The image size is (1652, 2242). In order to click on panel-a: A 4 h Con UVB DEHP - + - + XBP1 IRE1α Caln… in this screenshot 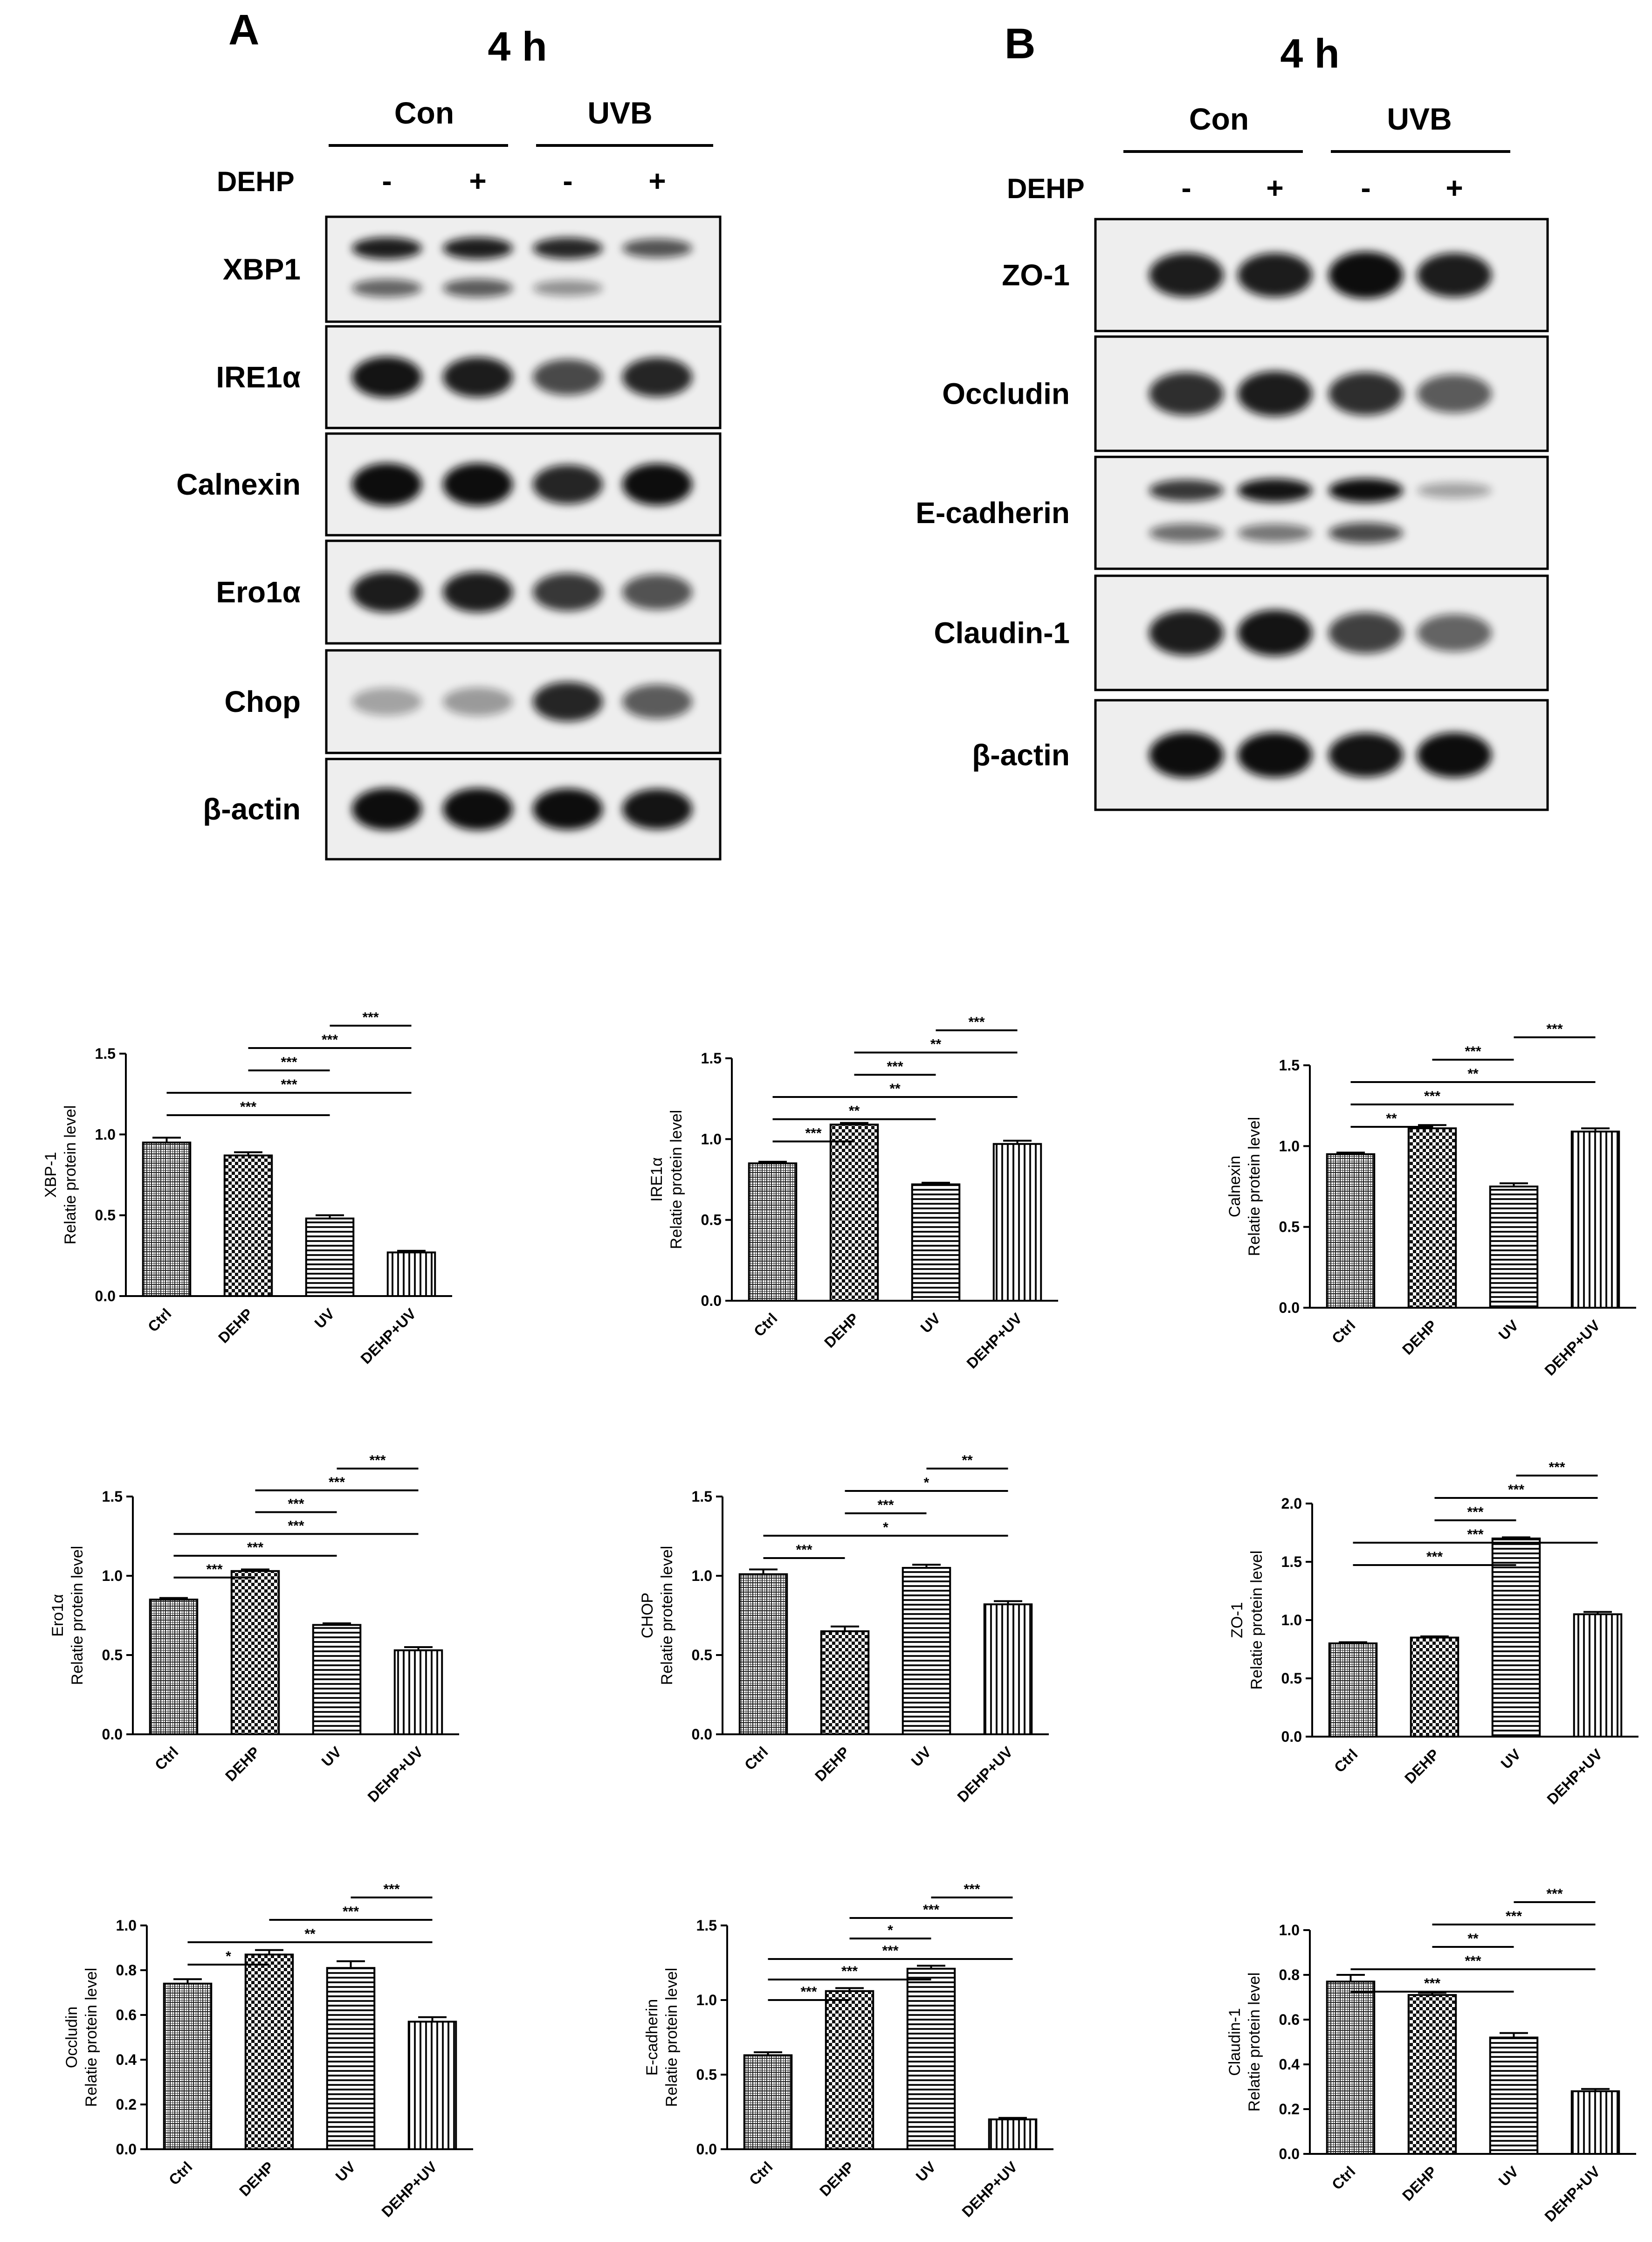, I will do `click(449, 433)`.